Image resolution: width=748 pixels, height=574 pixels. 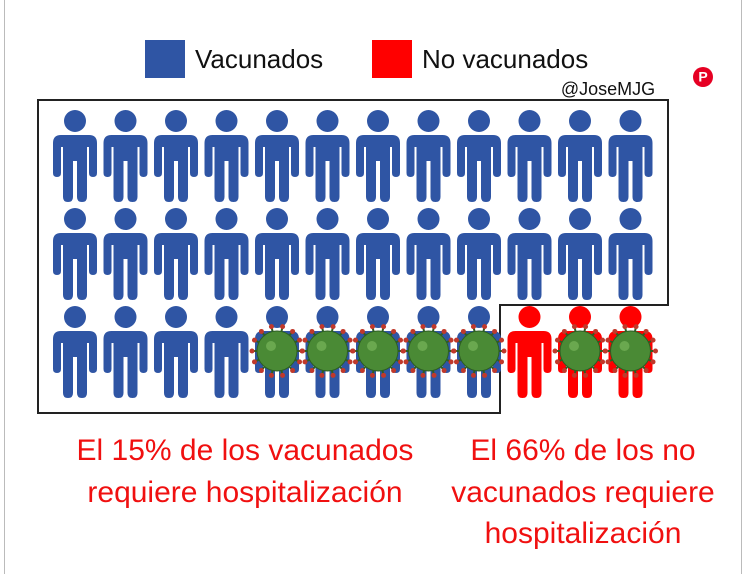 I want to click on pinterest-icon: P, so click(x=703, y=77).